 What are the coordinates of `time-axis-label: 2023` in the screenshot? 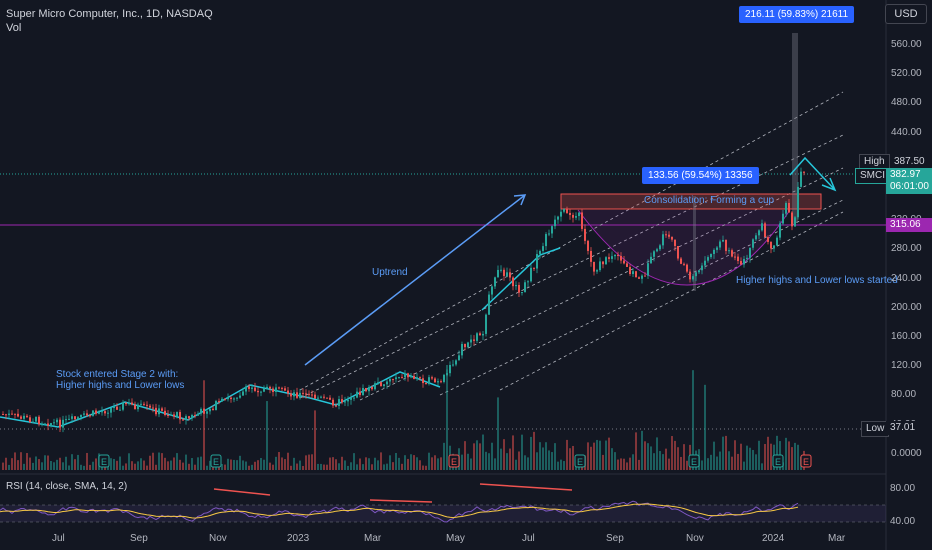 It's located at (298, 538).